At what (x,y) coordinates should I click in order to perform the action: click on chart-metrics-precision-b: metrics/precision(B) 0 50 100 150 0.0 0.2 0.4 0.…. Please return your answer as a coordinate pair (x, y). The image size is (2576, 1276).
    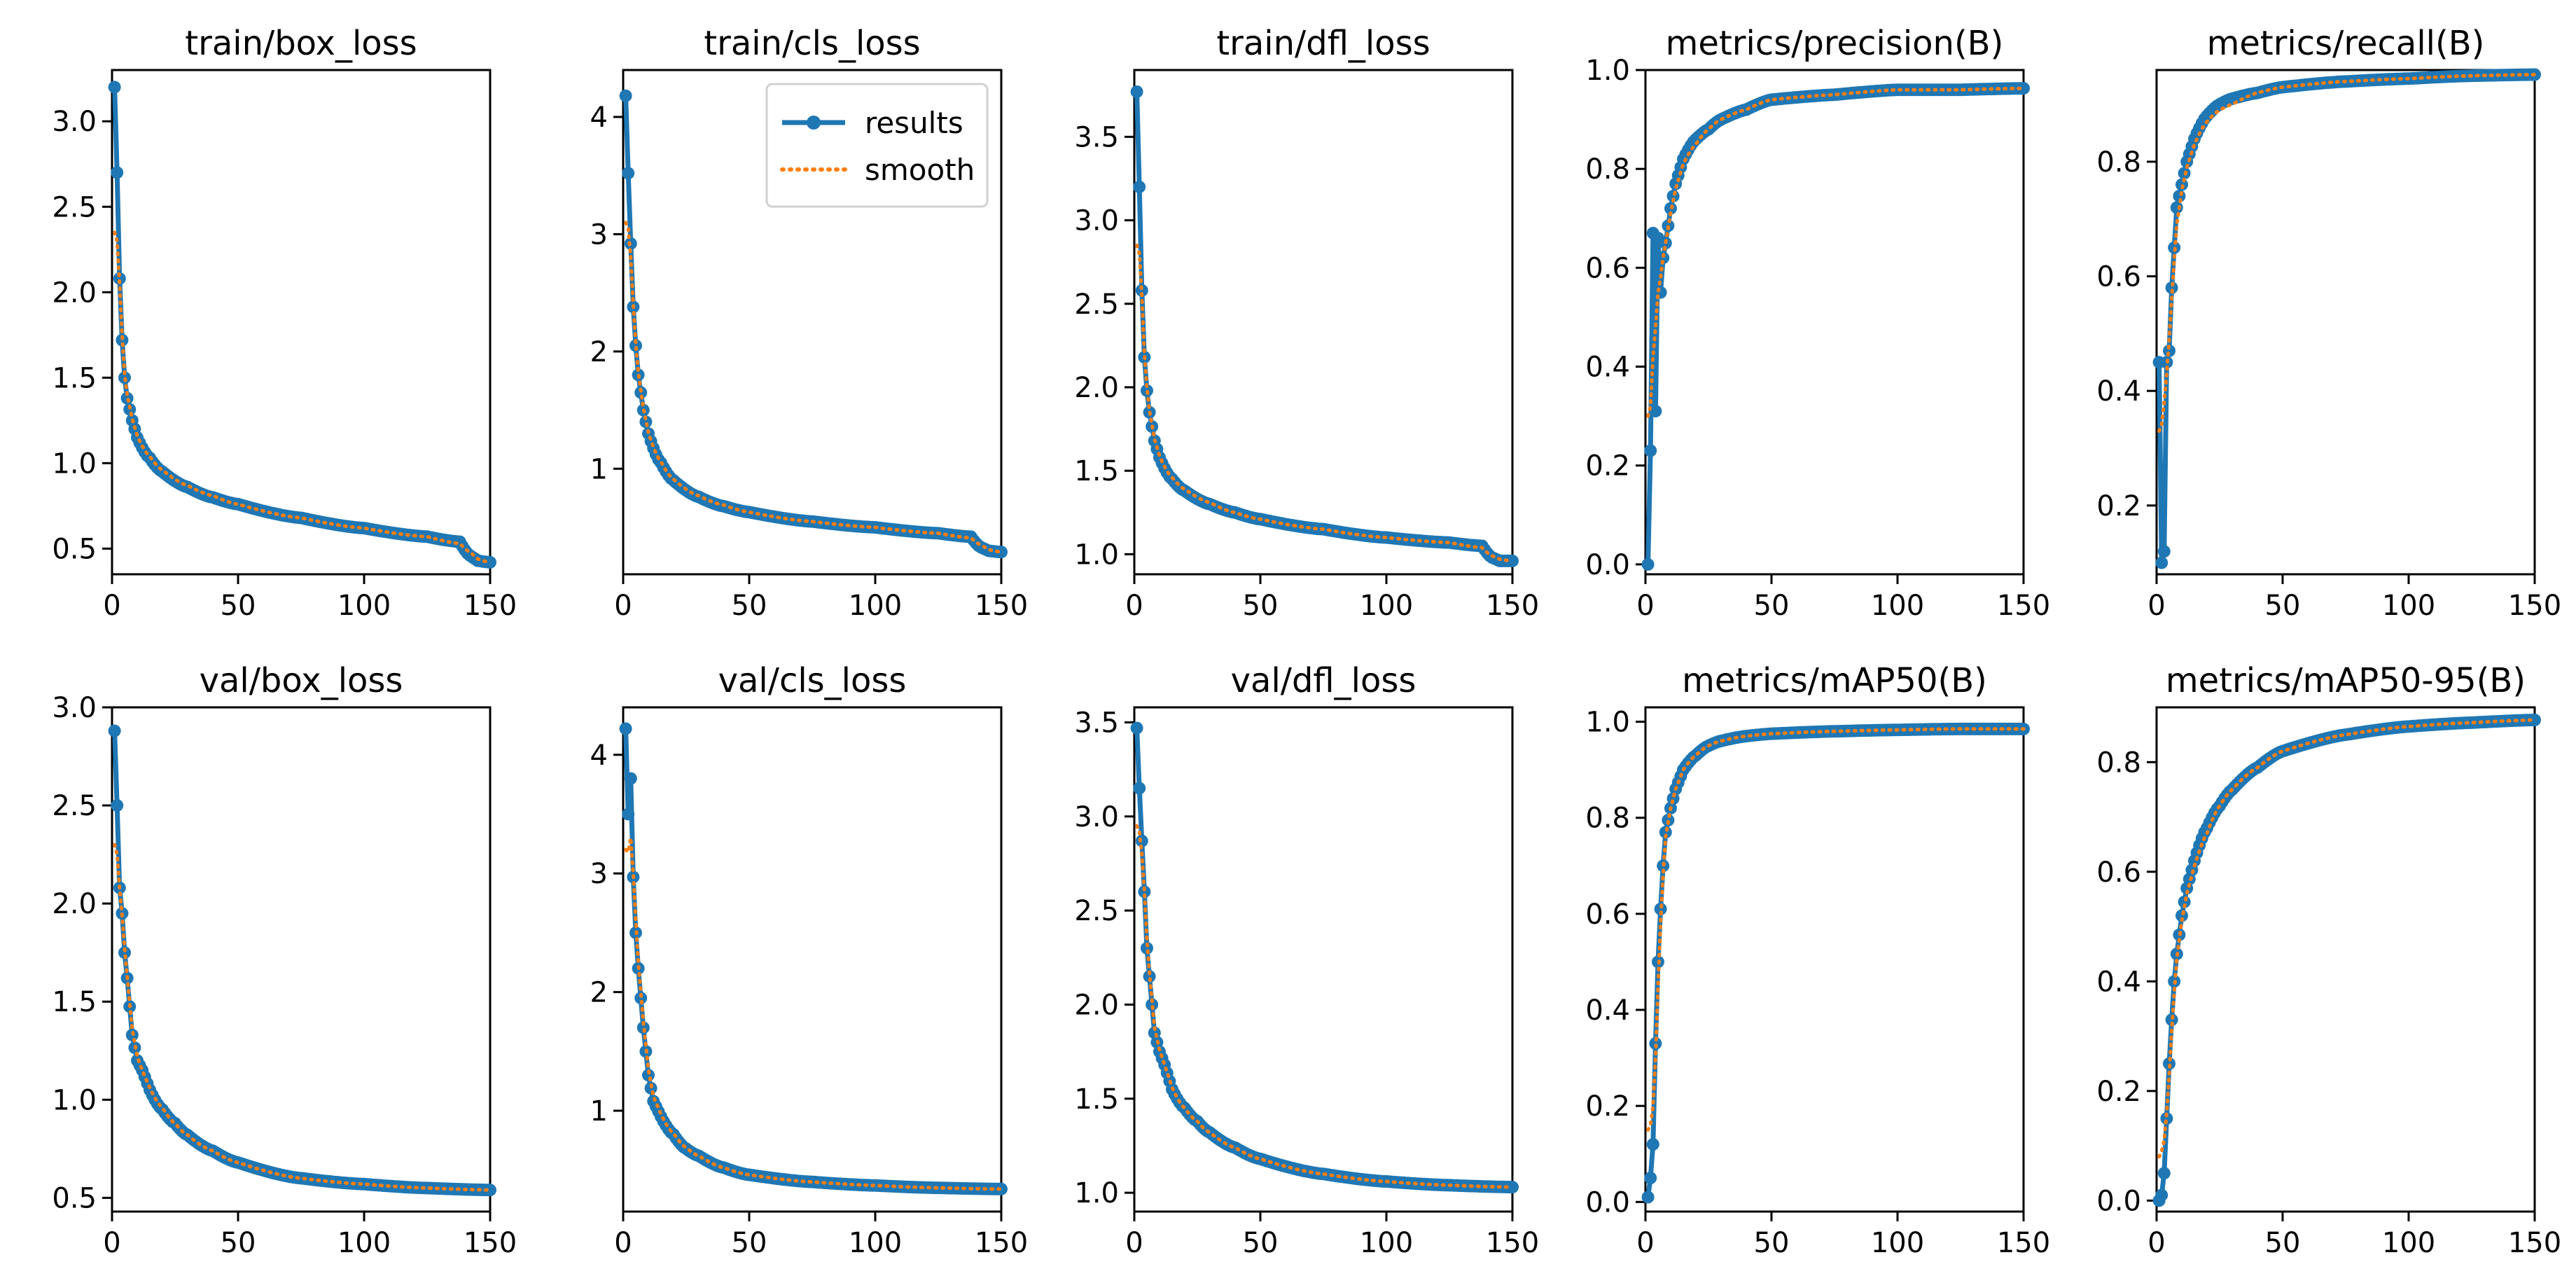
    Looking at the image, I should click on (1817, 323).